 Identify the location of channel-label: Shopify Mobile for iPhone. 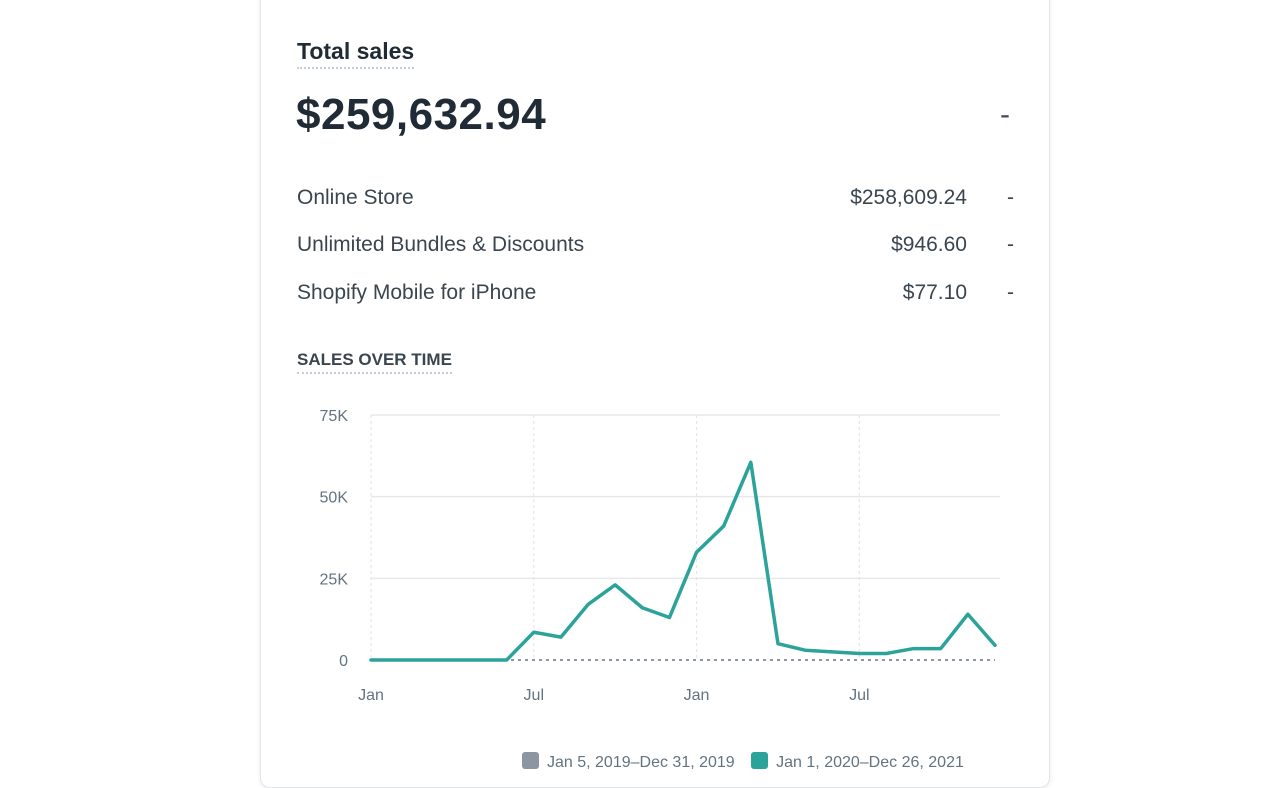
(417, 292).